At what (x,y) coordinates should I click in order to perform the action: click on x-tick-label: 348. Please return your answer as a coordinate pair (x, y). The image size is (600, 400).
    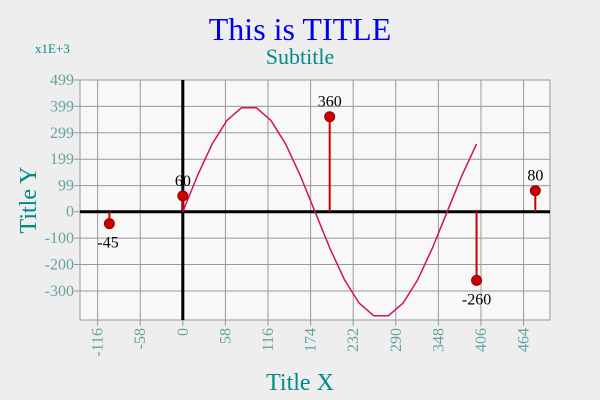
    Looking at the image, I should click on (438, 340).